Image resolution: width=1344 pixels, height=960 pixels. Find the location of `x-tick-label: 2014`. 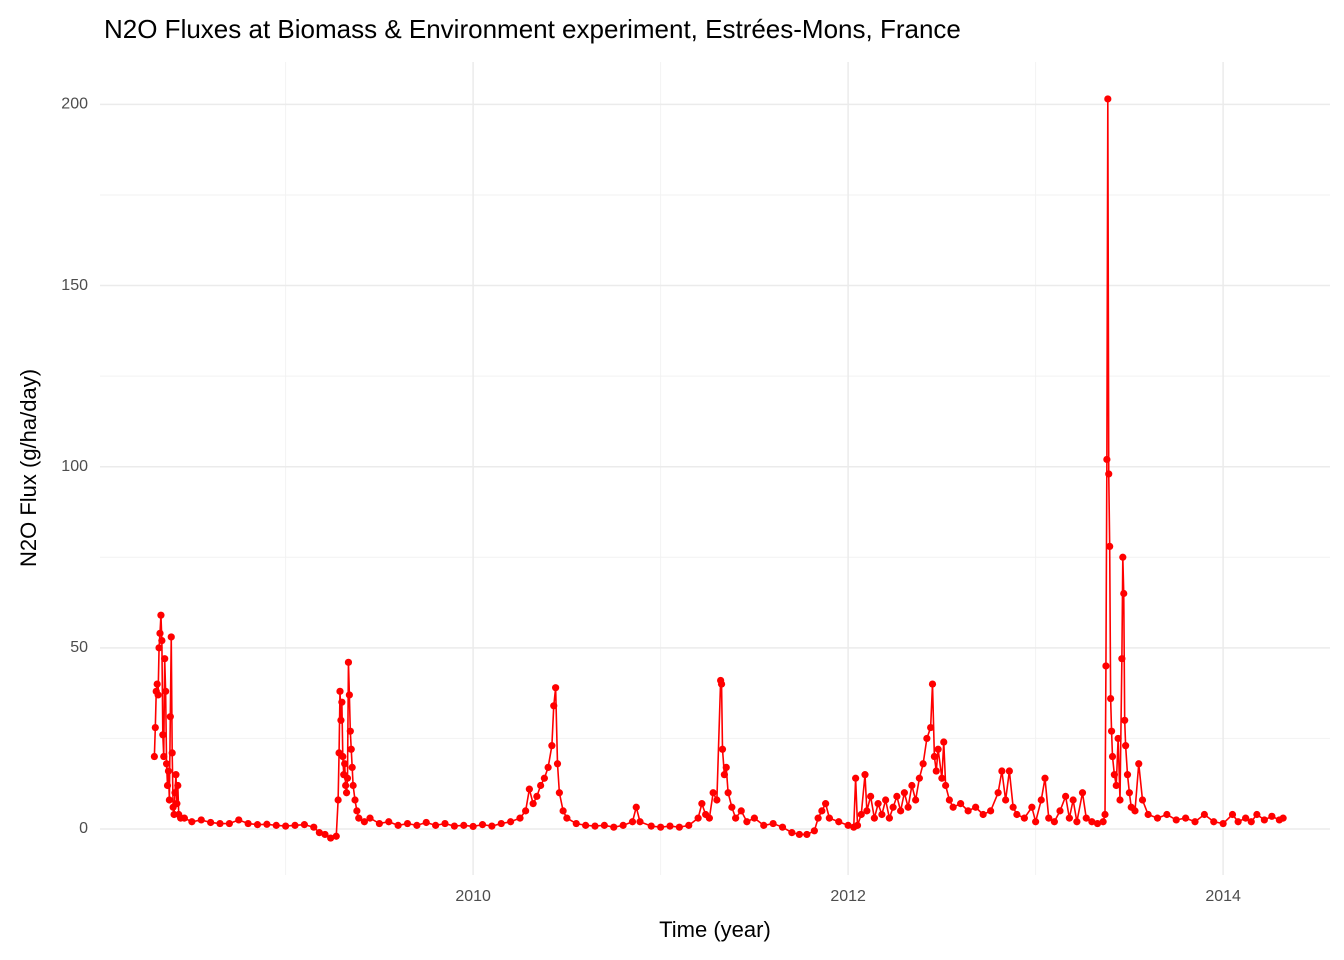

x-tick-label: 2014 is located at coordinates (1223, 896).